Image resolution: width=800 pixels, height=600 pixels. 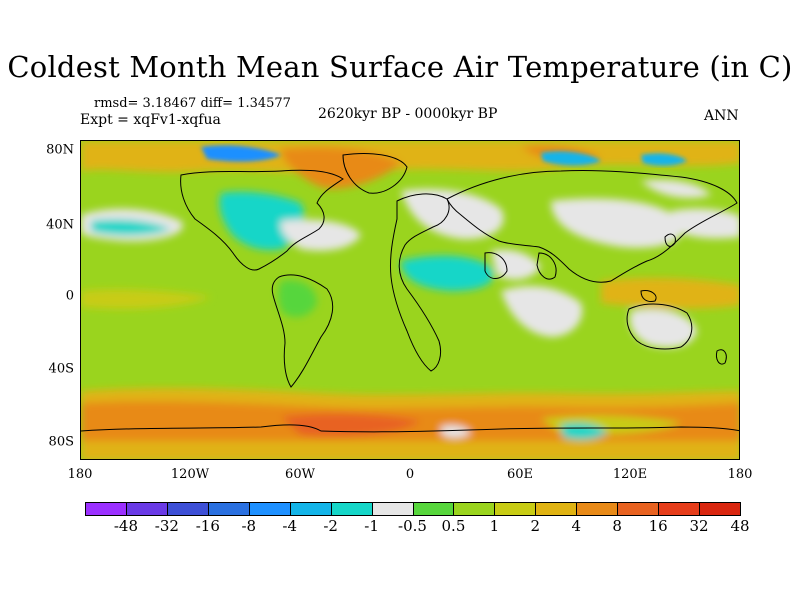 I want to click on lat-label-80s: 80S, so click(x=61, y=442).